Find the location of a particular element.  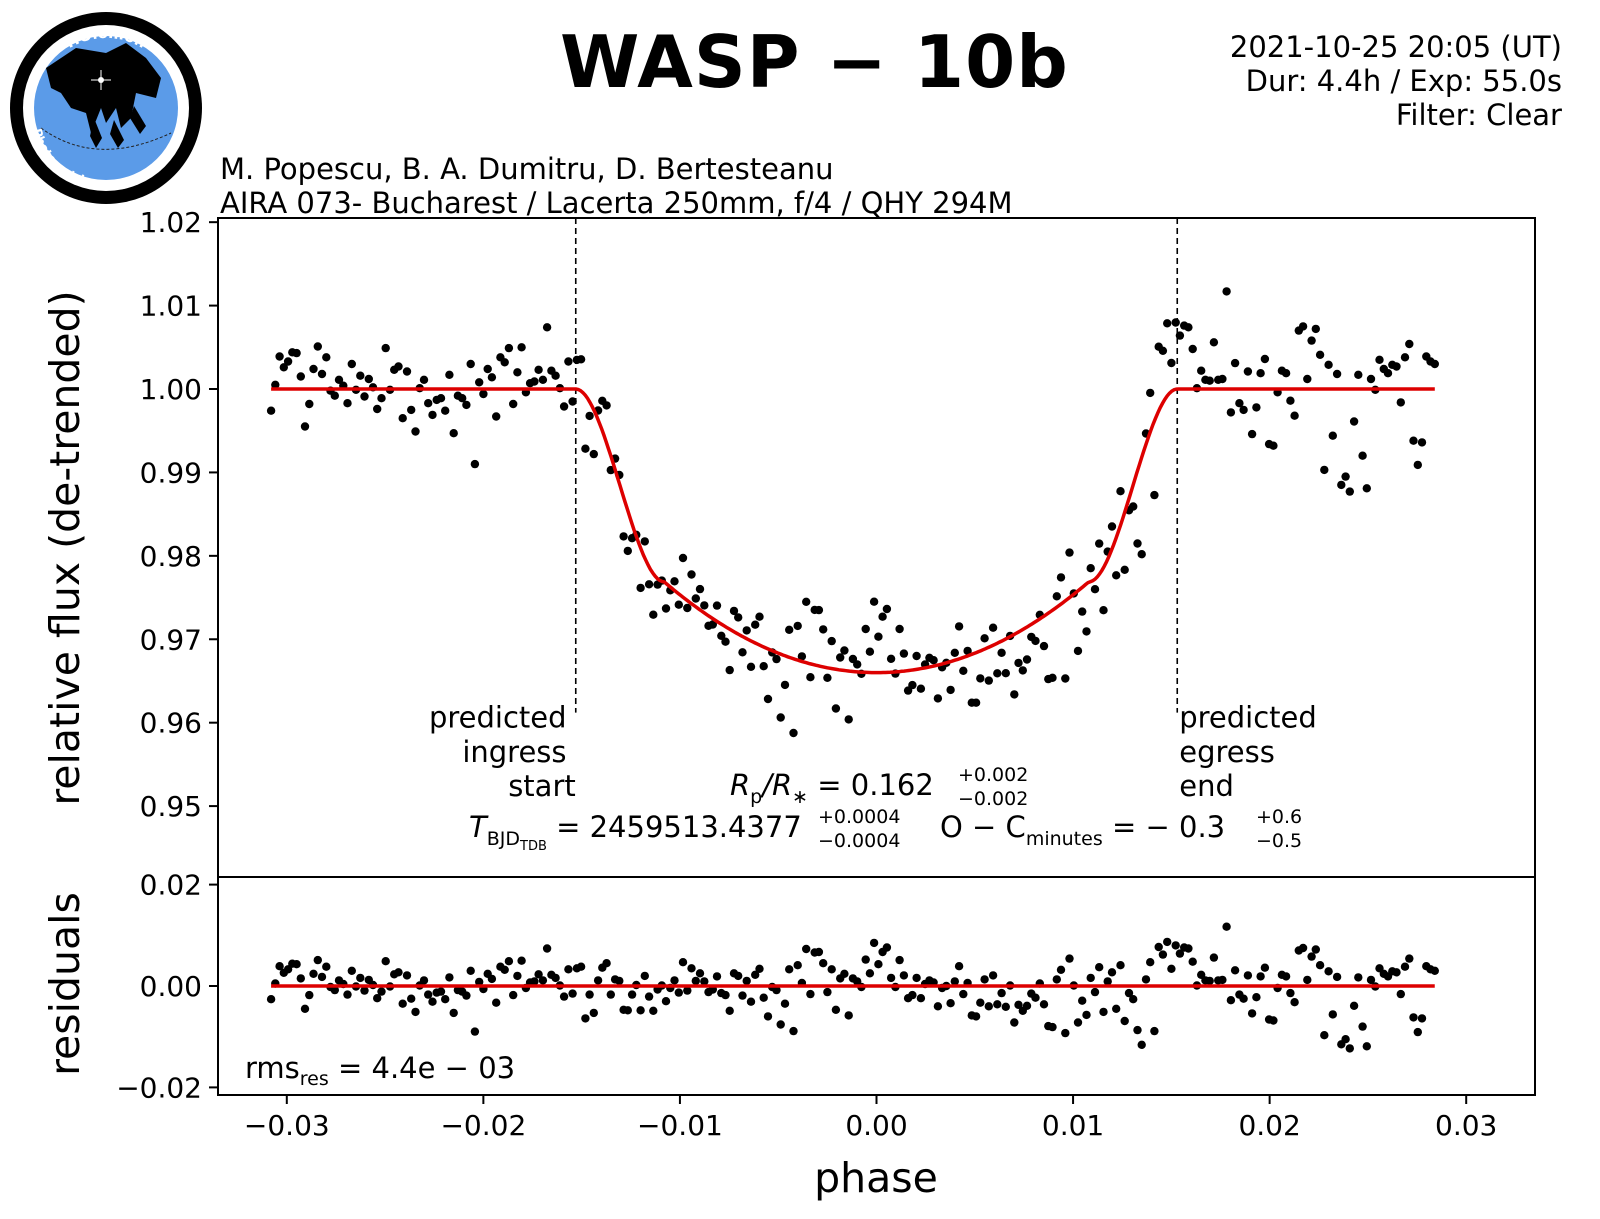

residual-y-tick-label: 0.02 is located at coordinates (171, 885).